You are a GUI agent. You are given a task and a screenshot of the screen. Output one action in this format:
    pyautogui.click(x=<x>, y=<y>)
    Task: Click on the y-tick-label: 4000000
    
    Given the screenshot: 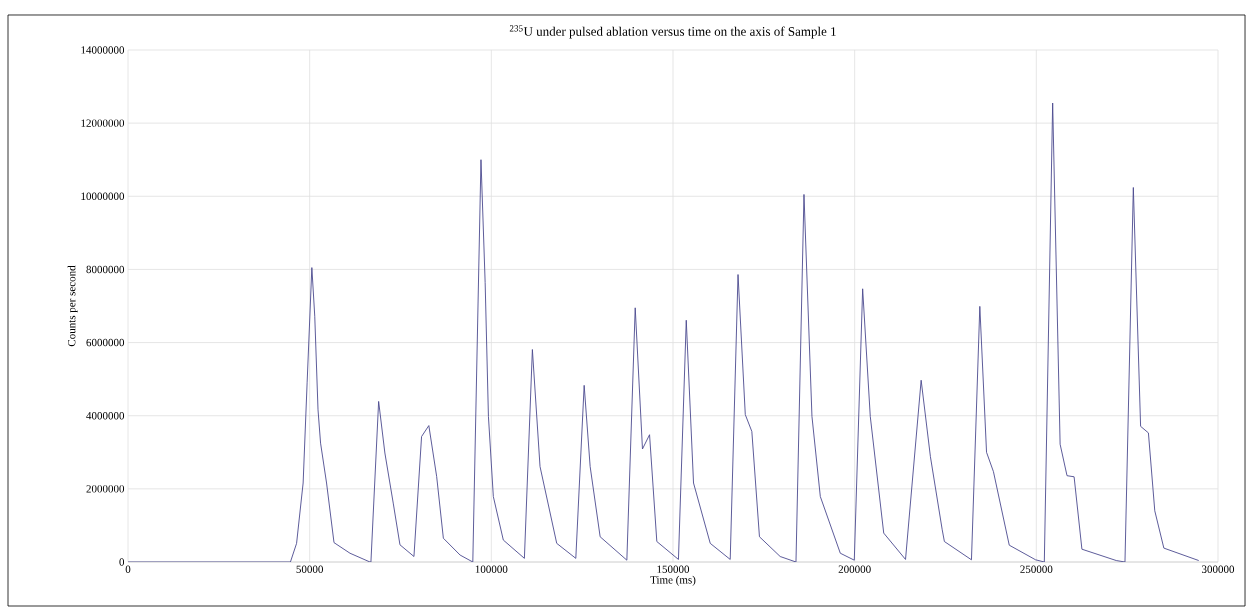 What is the action you would take?
    pyautogui.click(x=105, y=416)
    